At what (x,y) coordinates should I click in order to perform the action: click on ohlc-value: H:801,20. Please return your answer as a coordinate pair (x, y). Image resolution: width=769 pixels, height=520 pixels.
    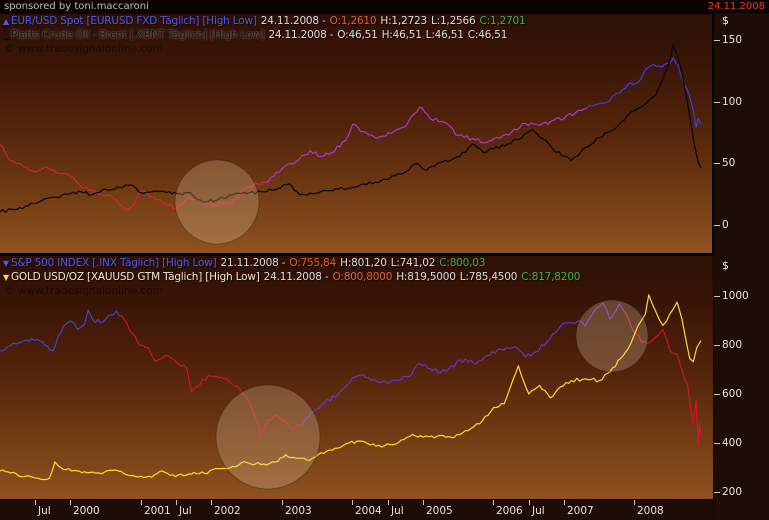
    Looking at the image, I should click on (363, 263).